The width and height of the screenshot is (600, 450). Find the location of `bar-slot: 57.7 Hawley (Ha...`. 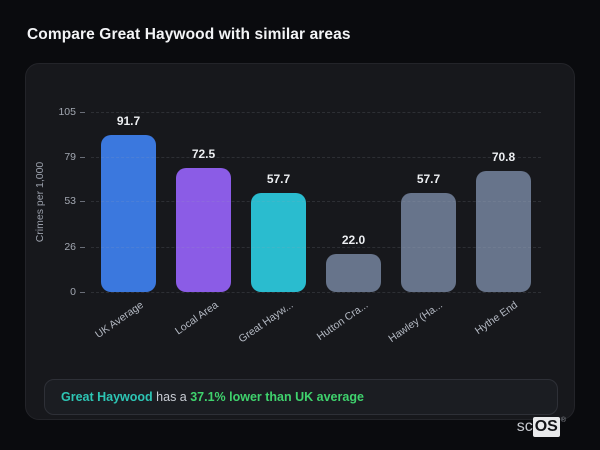

bar-slot: 57.7 Hawley (Ha... is located at coordinates (426, 228).